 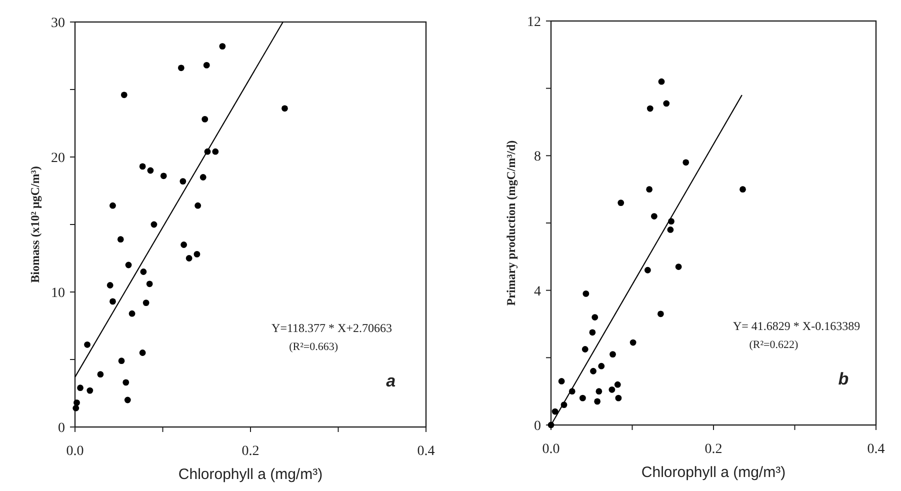 I want to click on annotation: b, so click(x=843, y=379).